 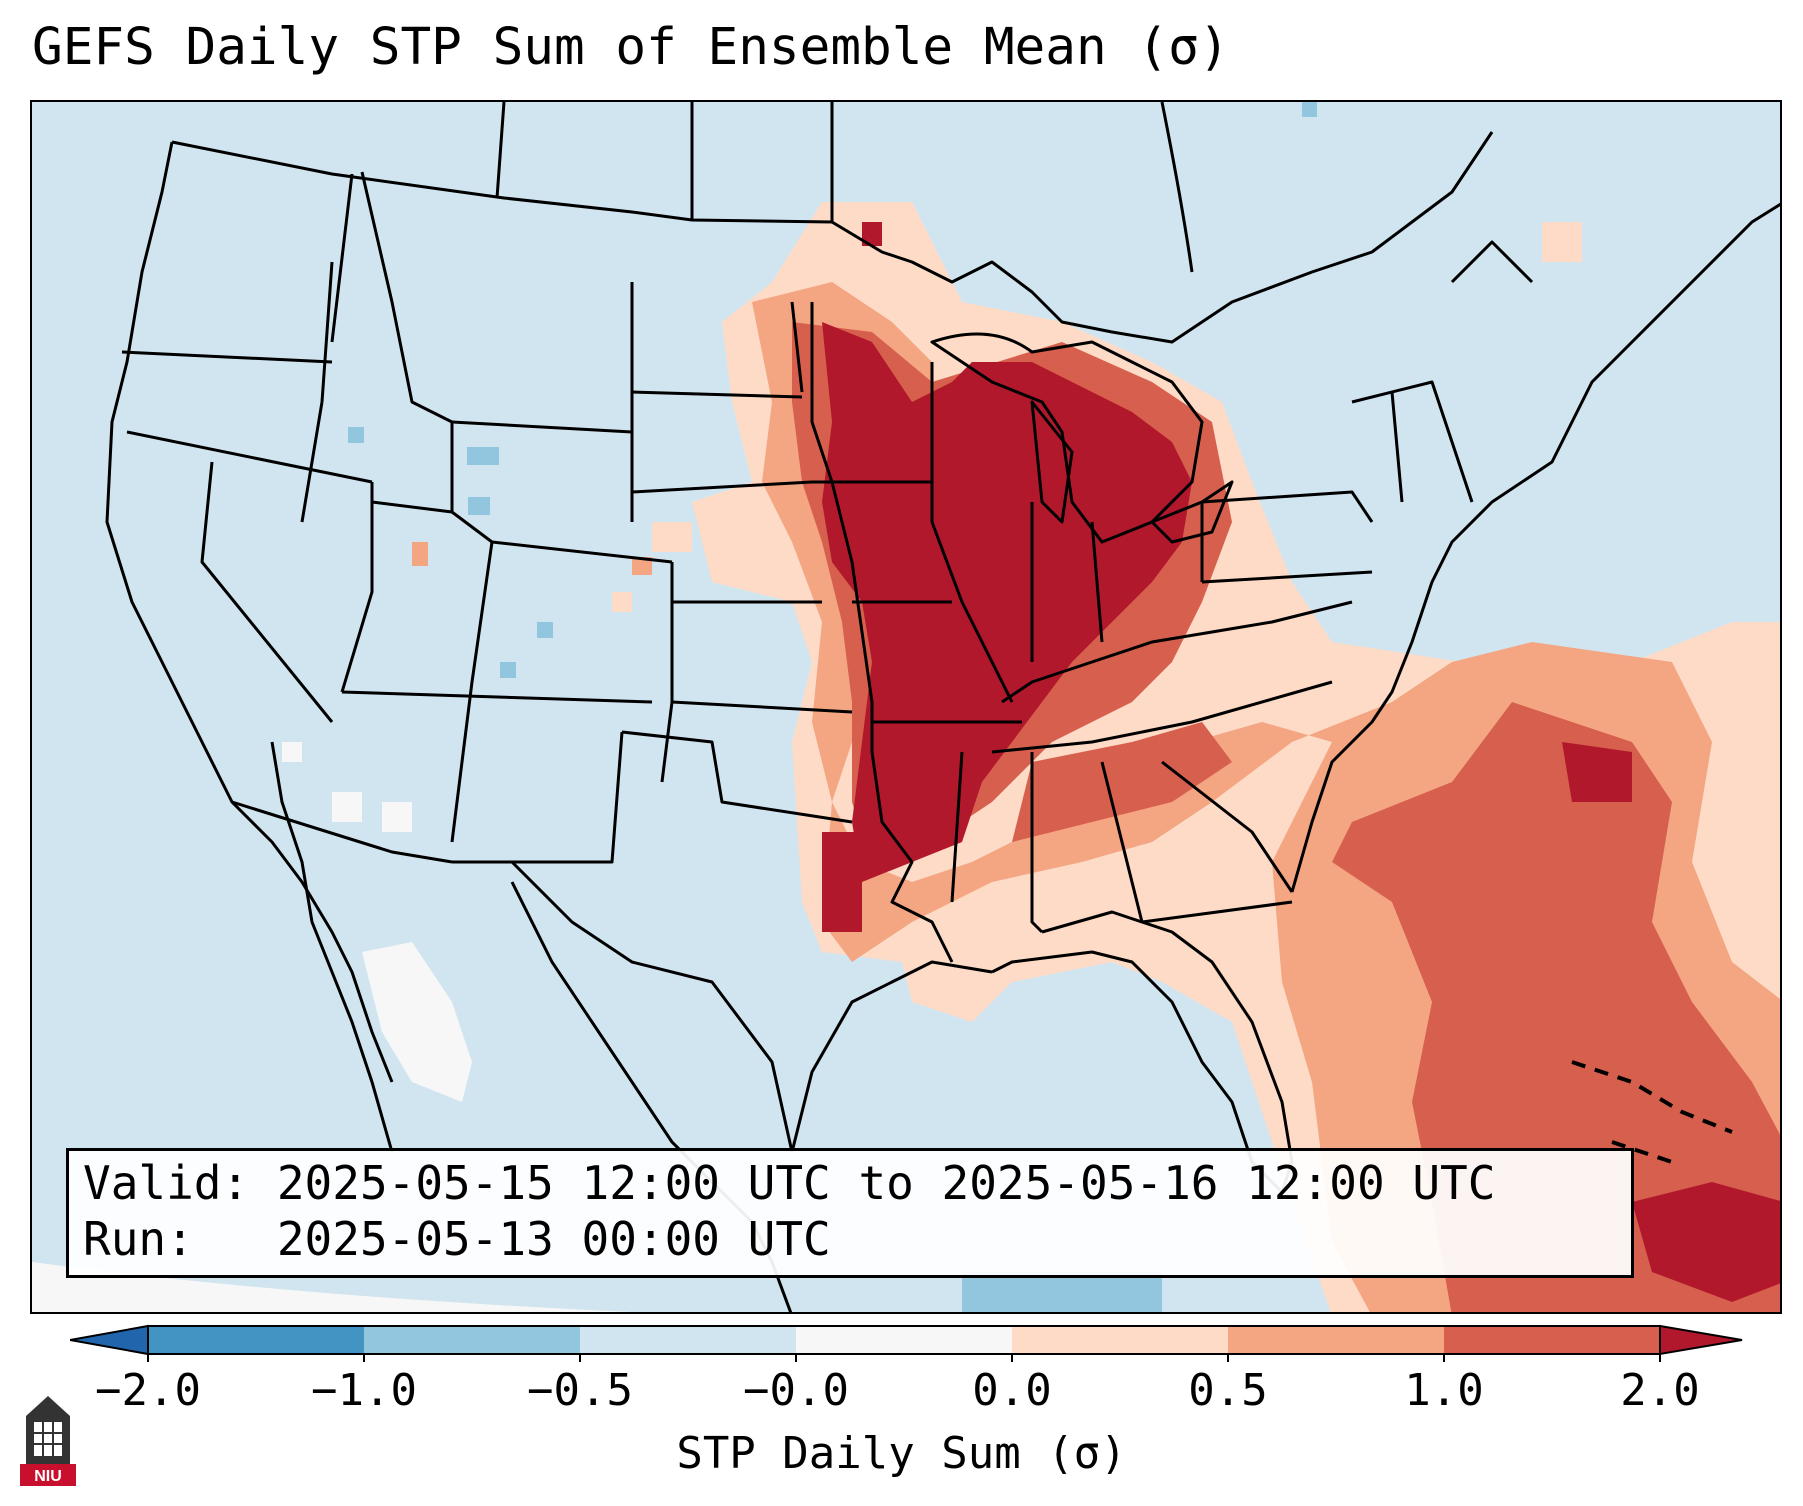 I want to click on caribbean-islands, so click(x=1652, y=1112).